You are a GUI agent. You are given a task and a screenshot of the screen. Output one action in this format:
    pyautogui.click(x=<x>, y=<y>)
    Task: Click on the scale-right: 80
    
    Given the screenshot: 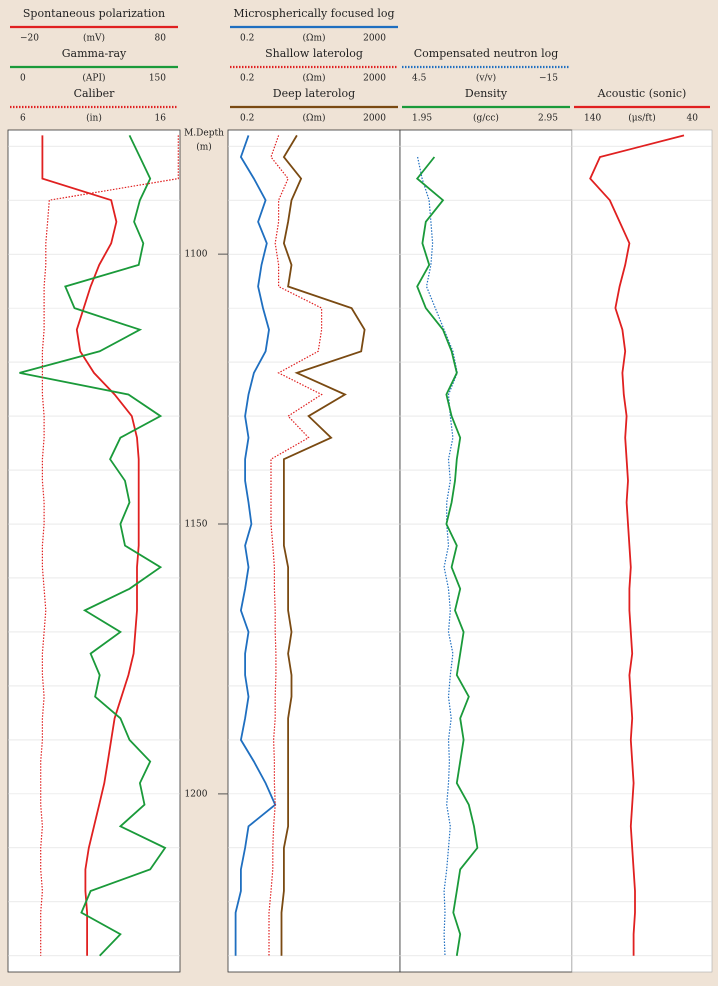 What is the action you would take?
    pyautogui.click(x=161, y=39)
    